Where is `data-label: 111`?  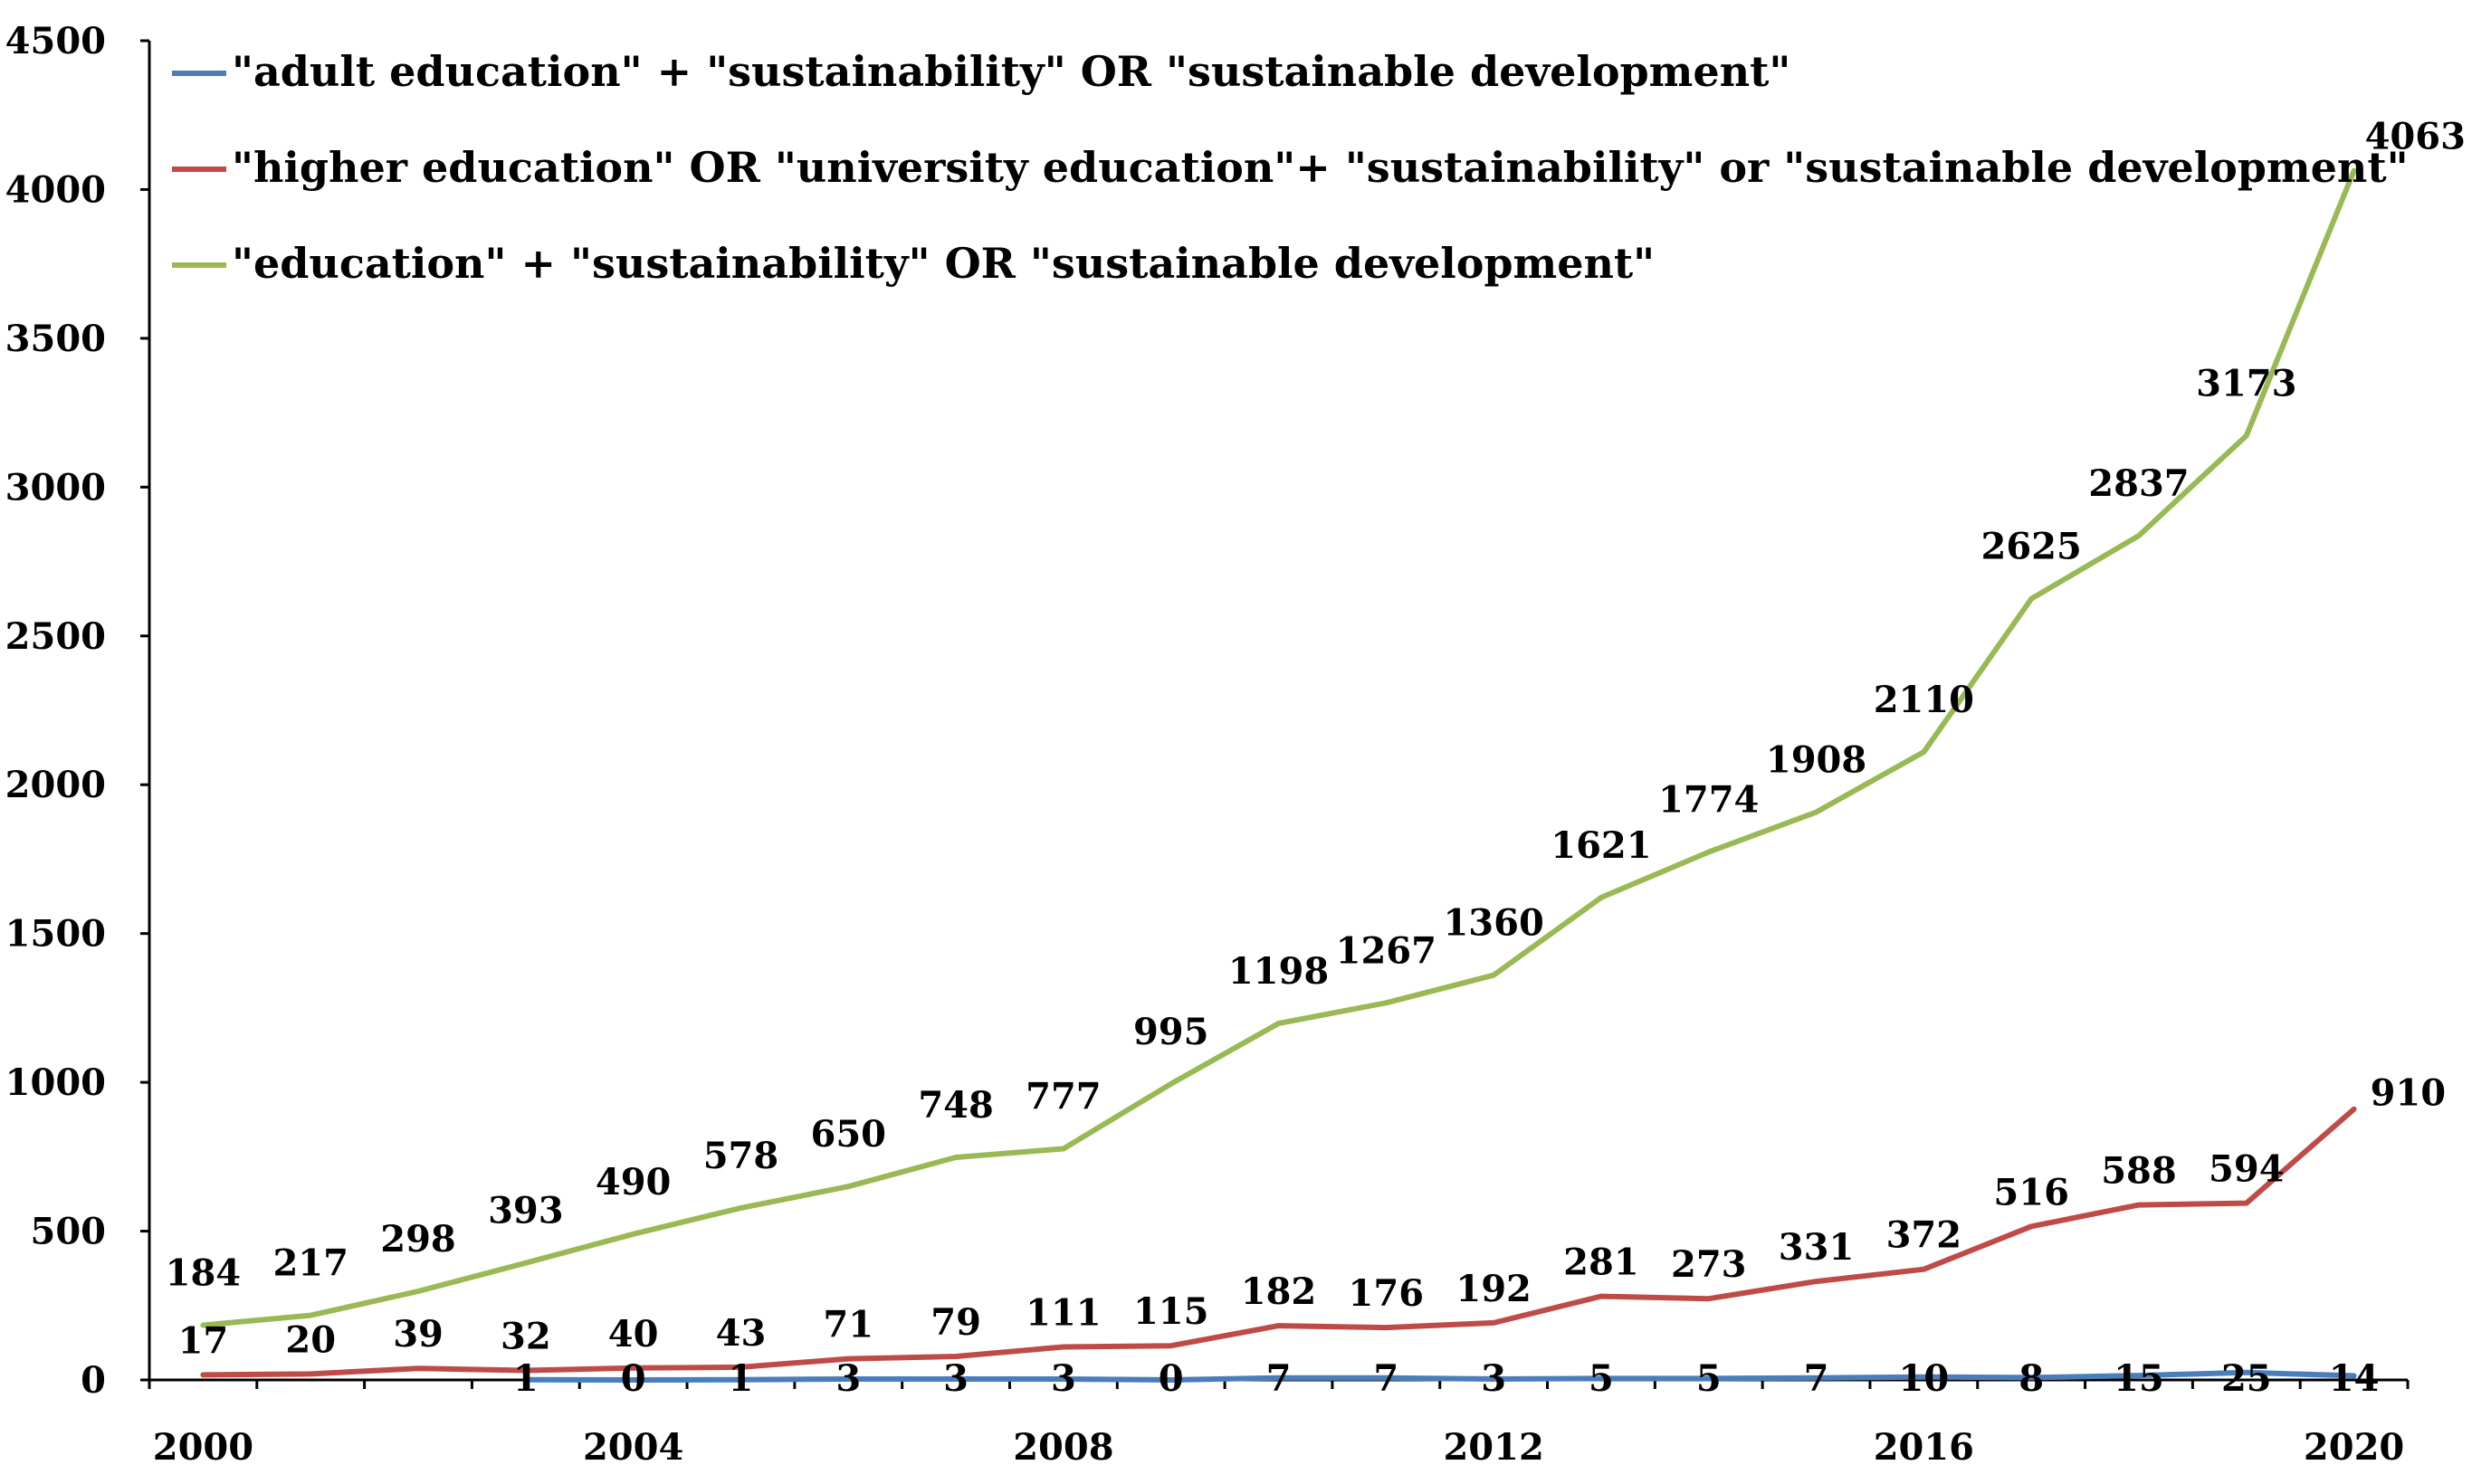
data-label: 111 is located at coordinates (1064, 1312).